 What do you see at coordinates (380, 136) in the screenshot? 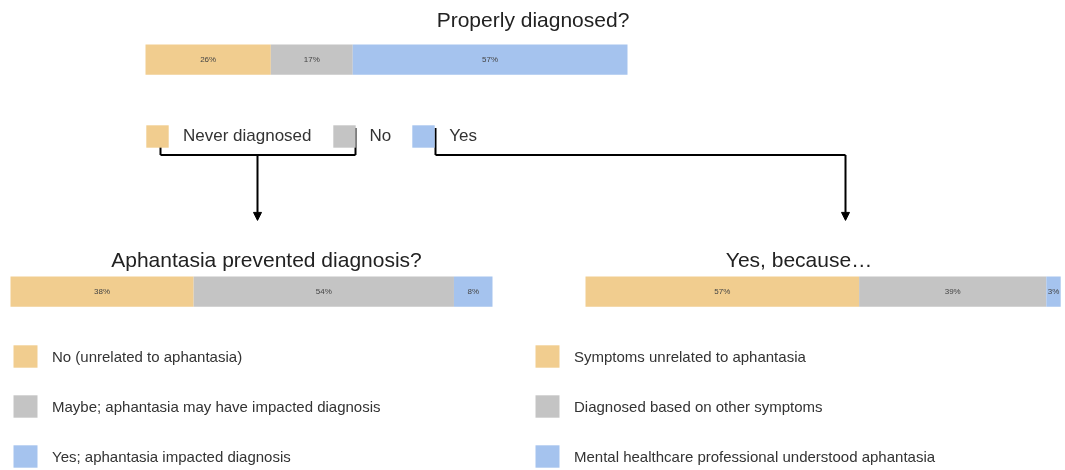
I see `legend-label: No` at bounding box center [380, 136].